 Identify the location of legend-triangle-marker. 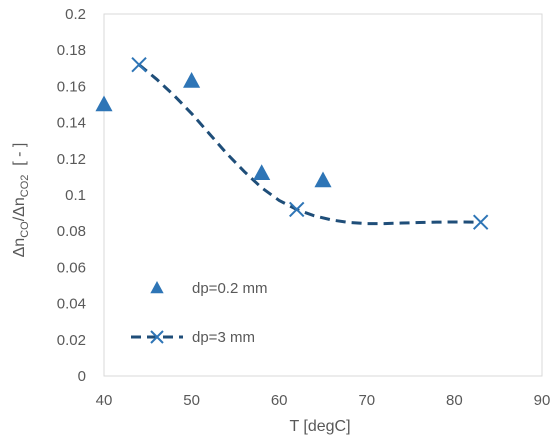
(157, 287).